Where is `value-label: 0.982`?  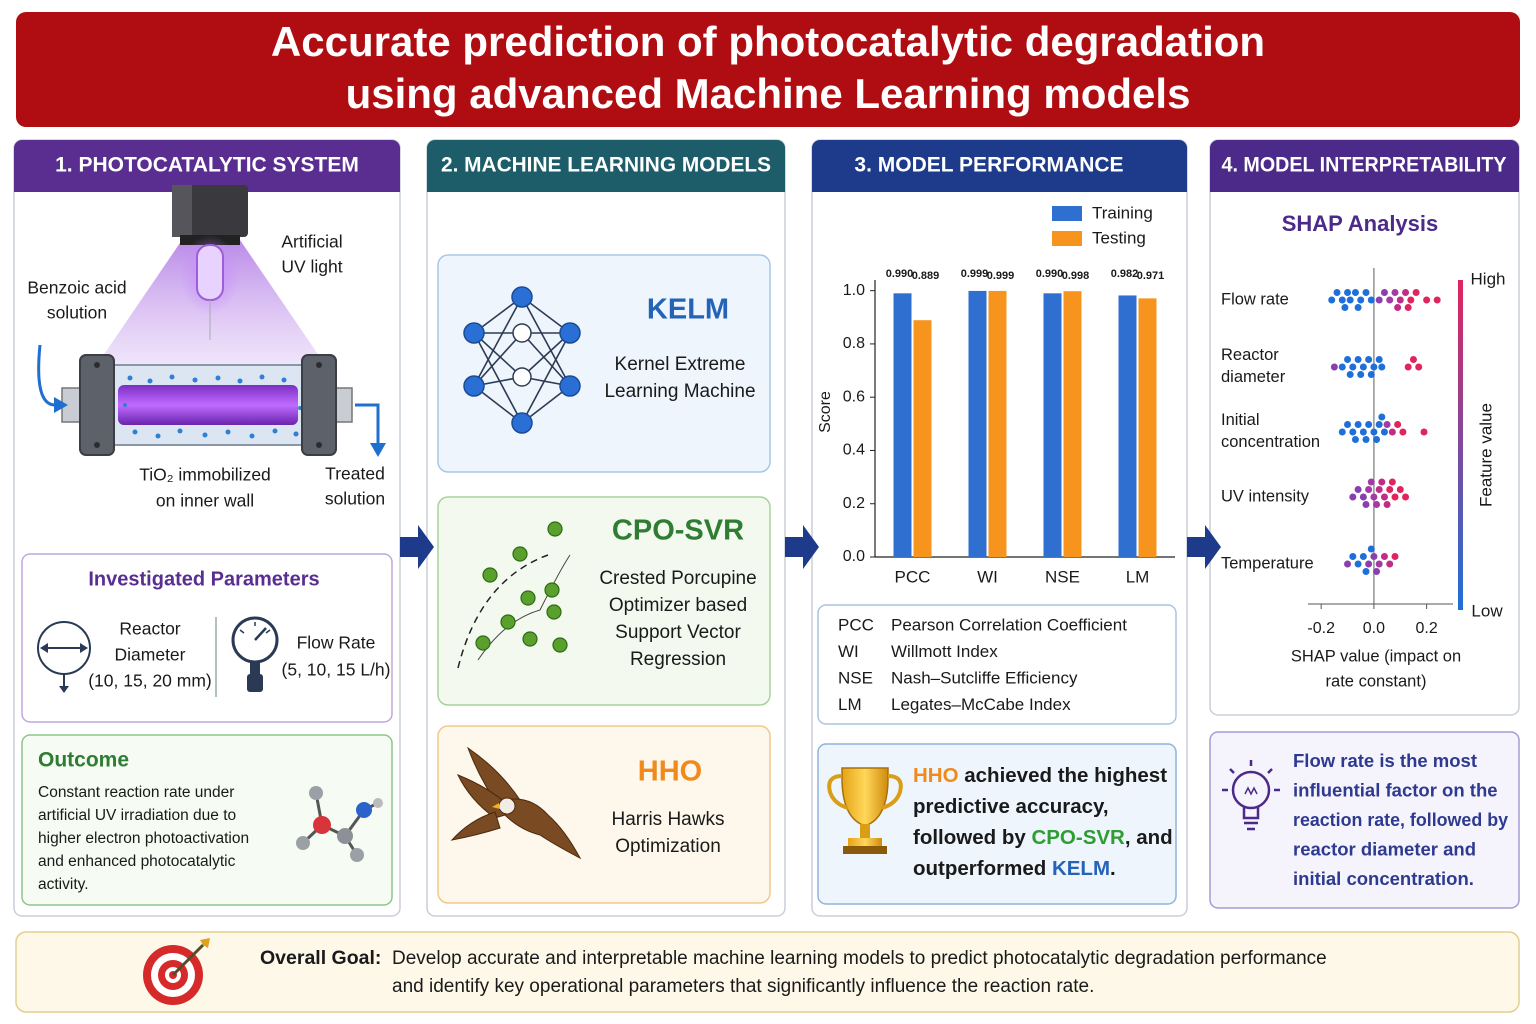 value-label: 0.982 is located at coordinates (1125, 274).